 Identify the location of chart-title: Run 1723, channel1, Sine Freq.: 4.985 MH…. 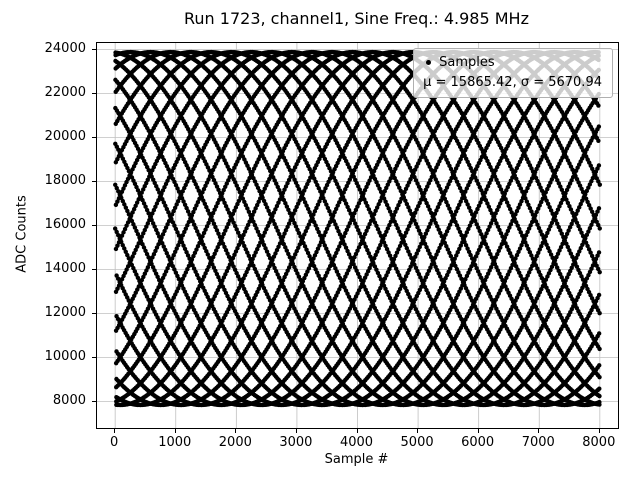
(356, 18).